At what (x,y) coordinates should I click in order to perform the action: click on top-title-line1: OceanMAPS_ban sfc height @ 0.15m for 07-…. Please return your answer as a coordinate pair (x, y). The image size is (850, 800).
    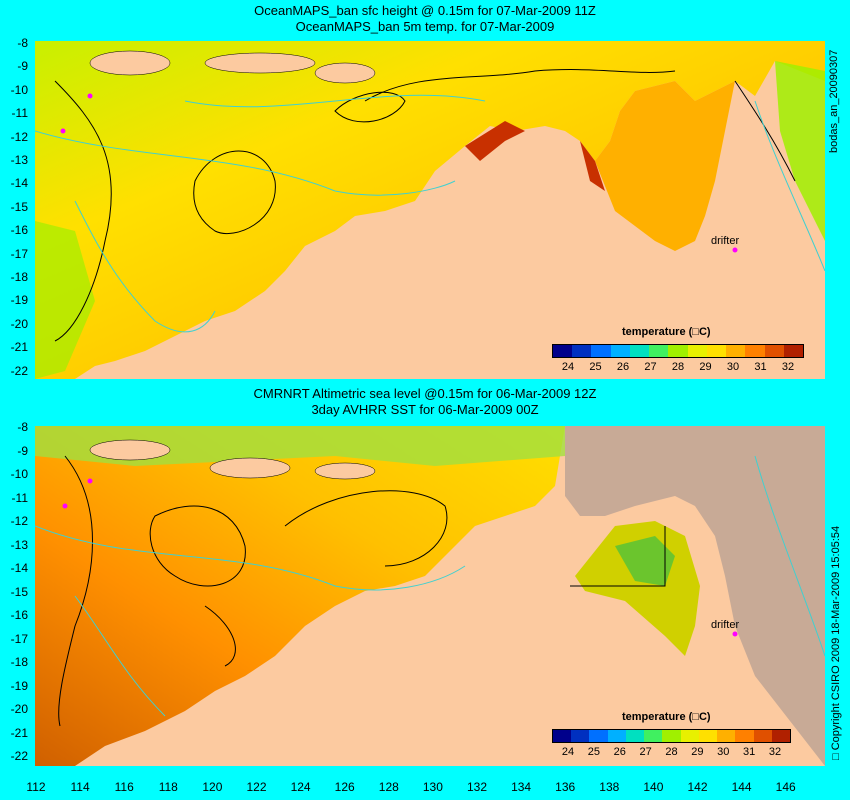
    Looking at the image, I should click on (425, 10).